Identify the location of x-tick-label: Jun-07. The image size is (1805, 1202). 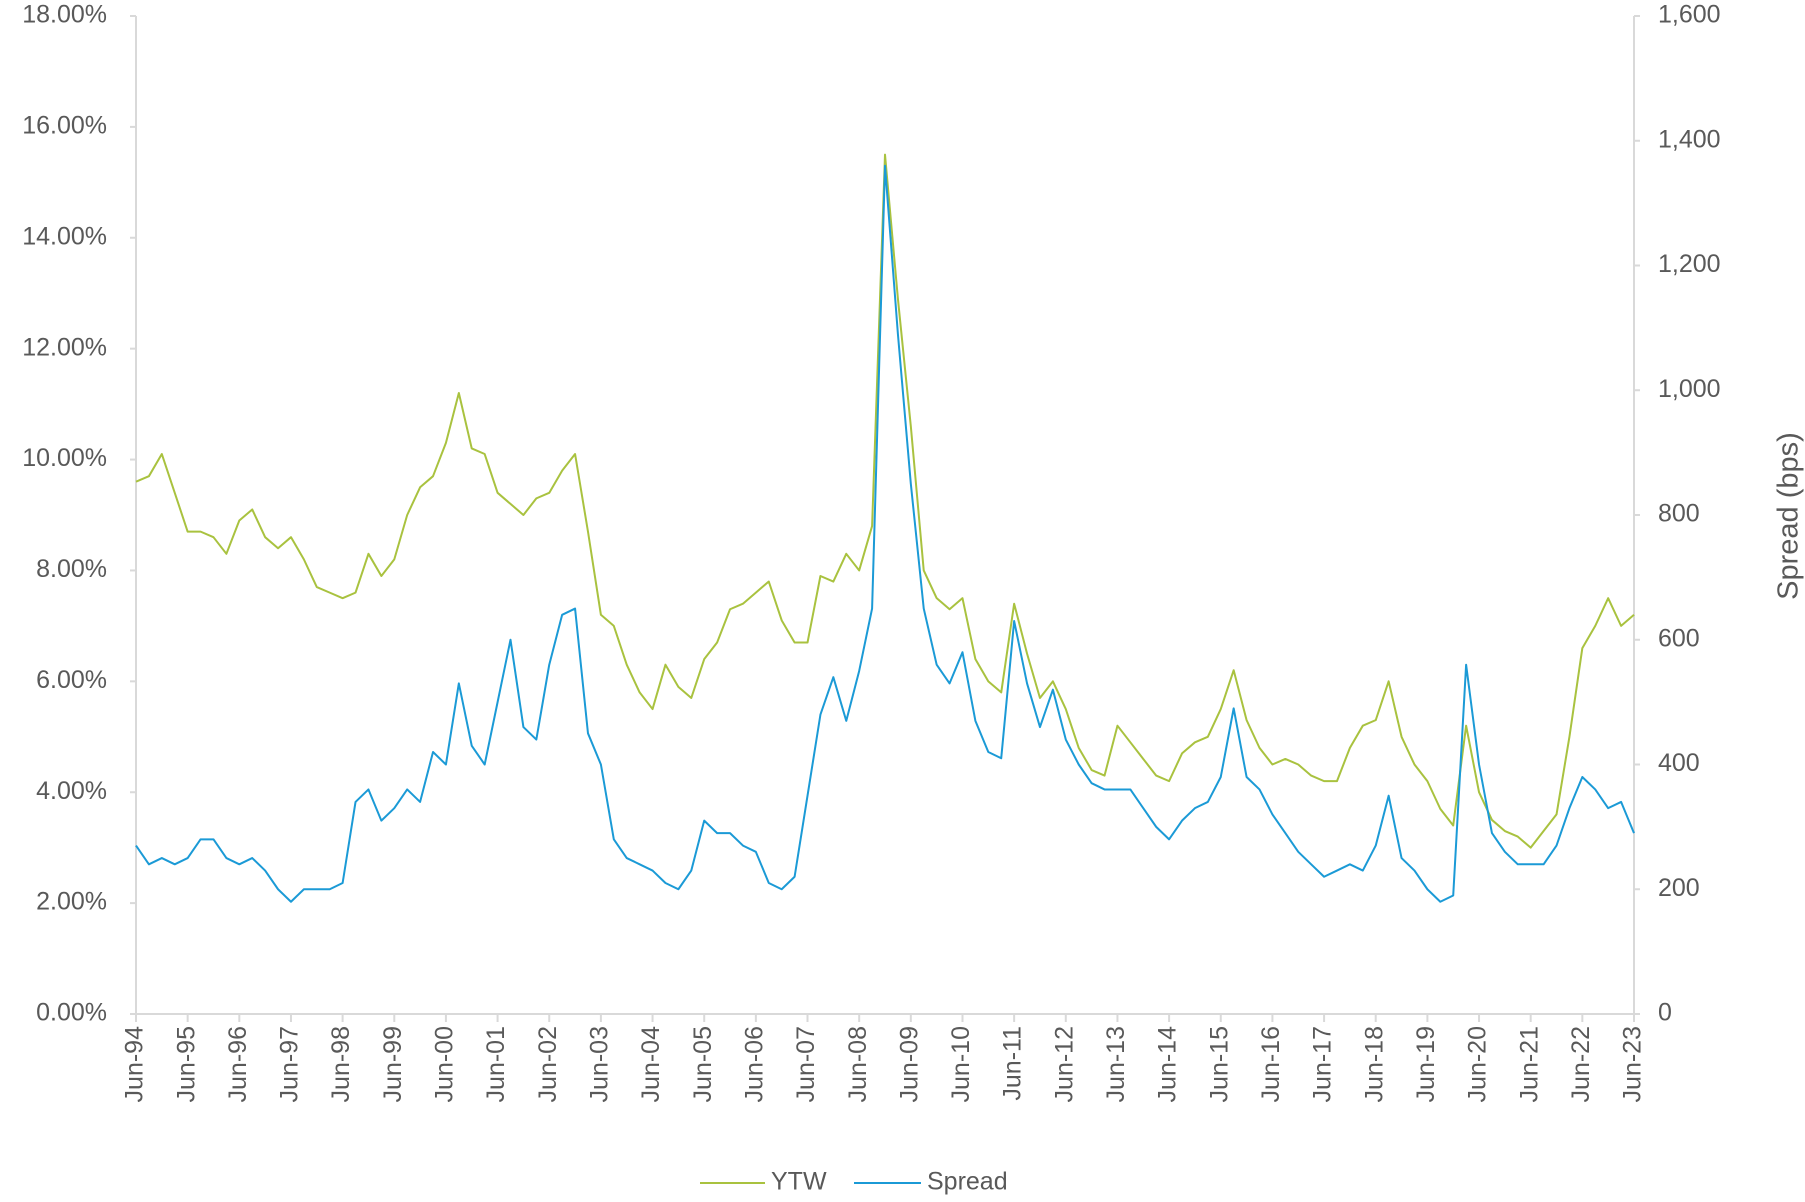
(806, 1064).